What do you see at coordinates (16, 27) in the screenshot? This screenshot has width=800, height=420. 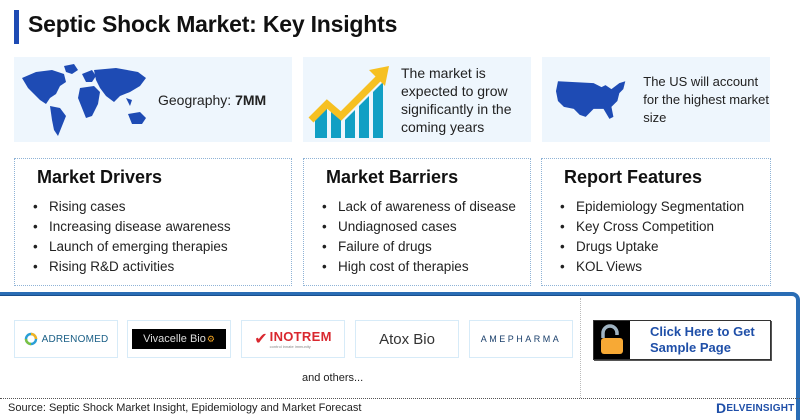 I see `title-accent-bar` at bounding box center [16, 27].